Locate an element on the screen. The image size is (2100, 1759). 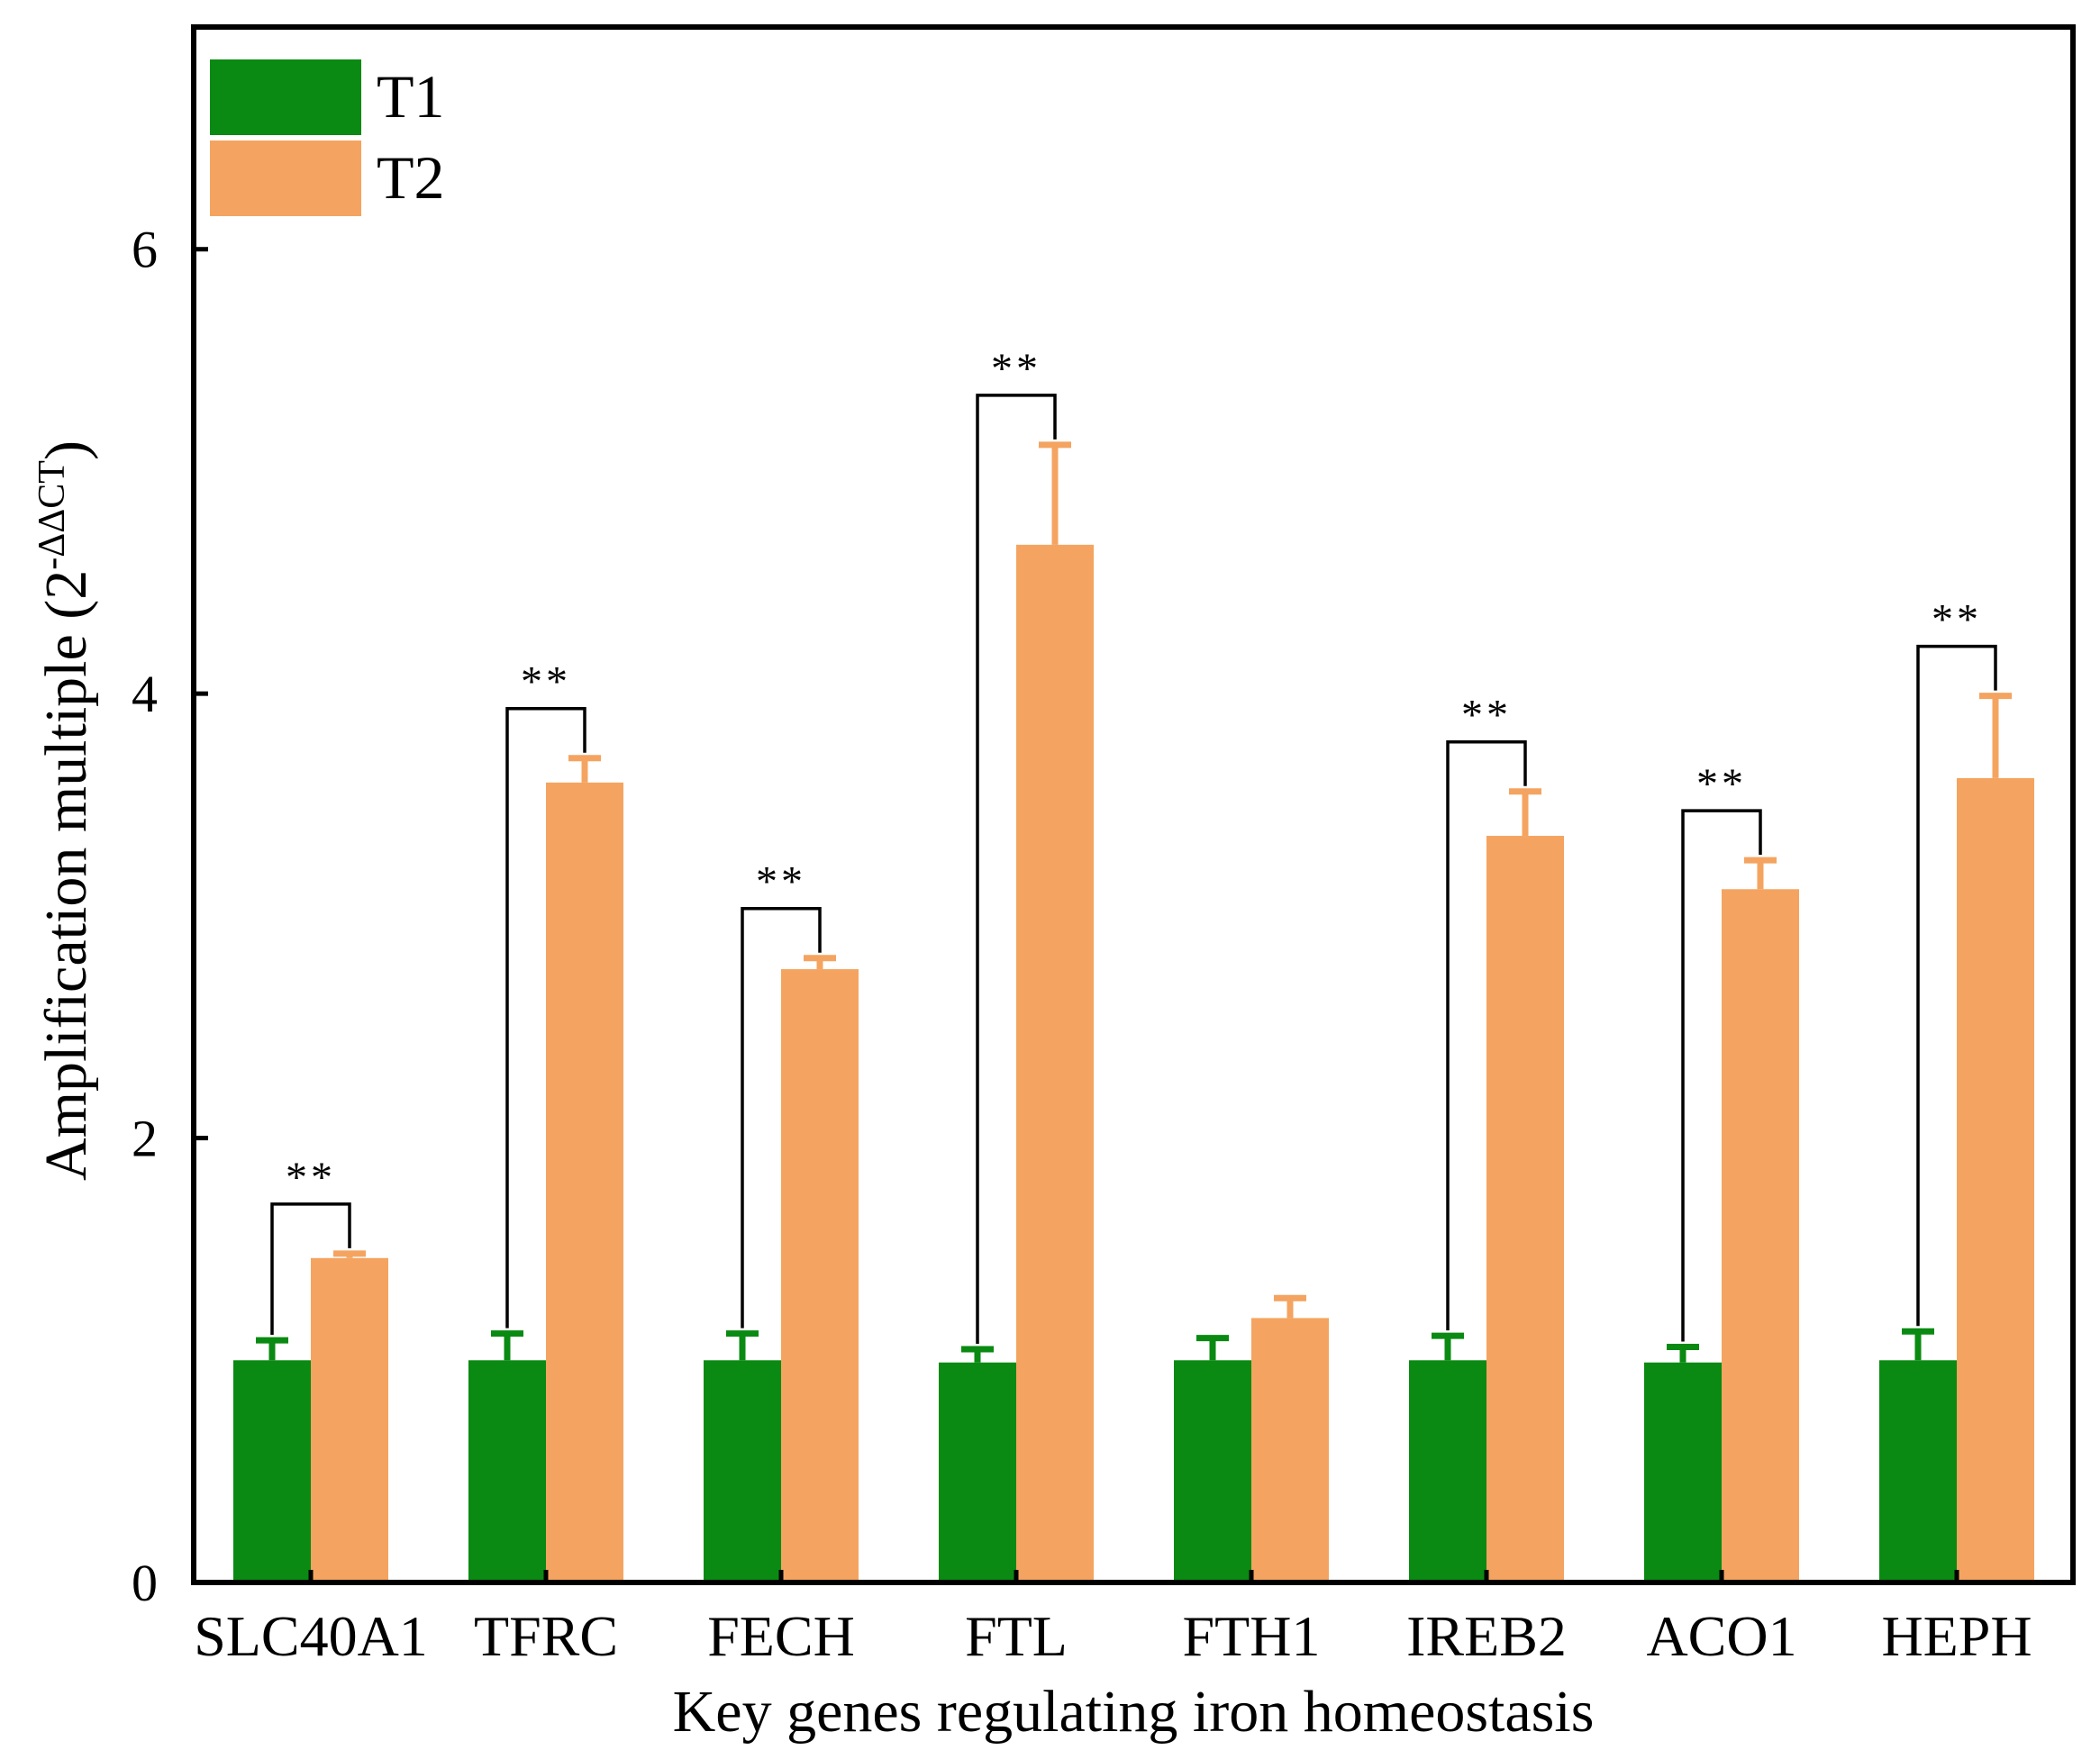
legend-label-t1: T1 is located at coordinates (411, 96).